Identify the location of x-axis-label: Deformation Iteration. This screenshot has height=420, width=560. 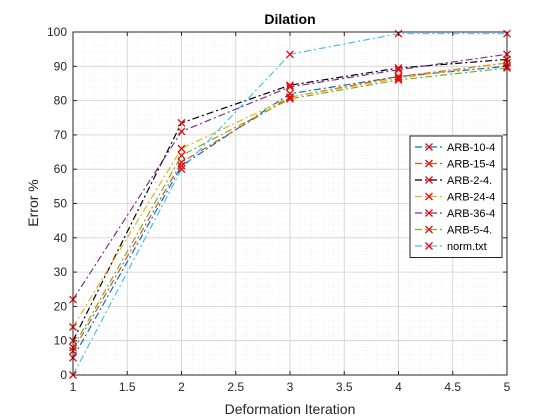
(290, 409).